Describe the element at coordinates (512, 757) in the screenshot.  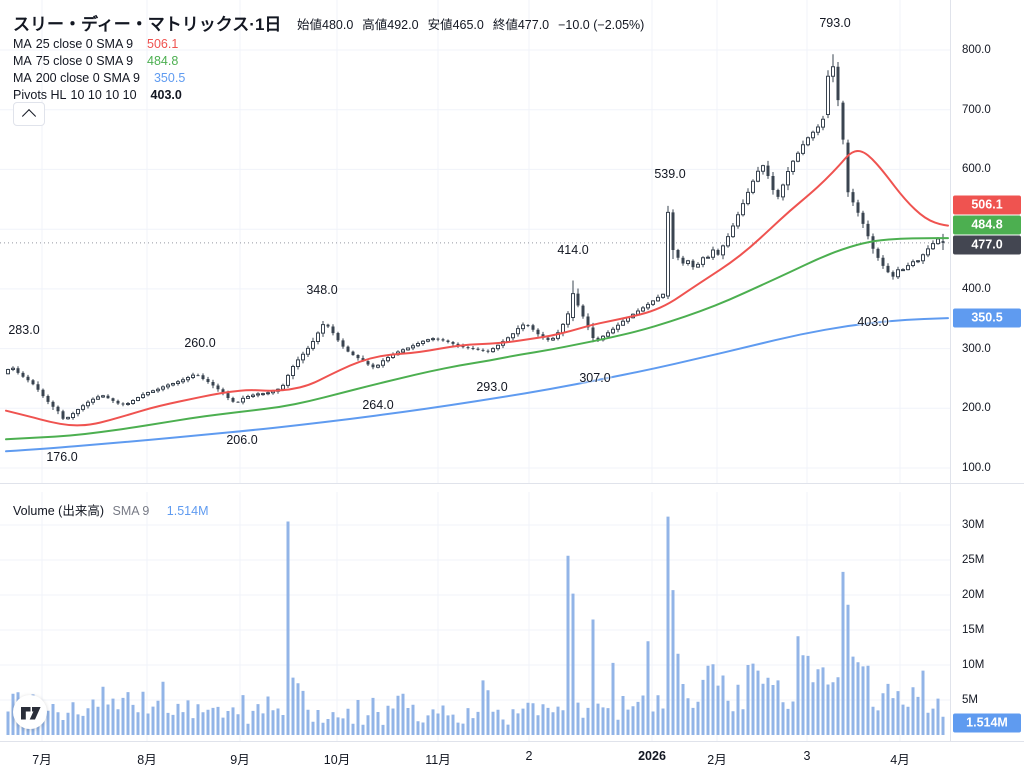
I see `time-axis-scale: 7月 8月 9月 10月 11月 2 2026 2月 3 4月` at that location.